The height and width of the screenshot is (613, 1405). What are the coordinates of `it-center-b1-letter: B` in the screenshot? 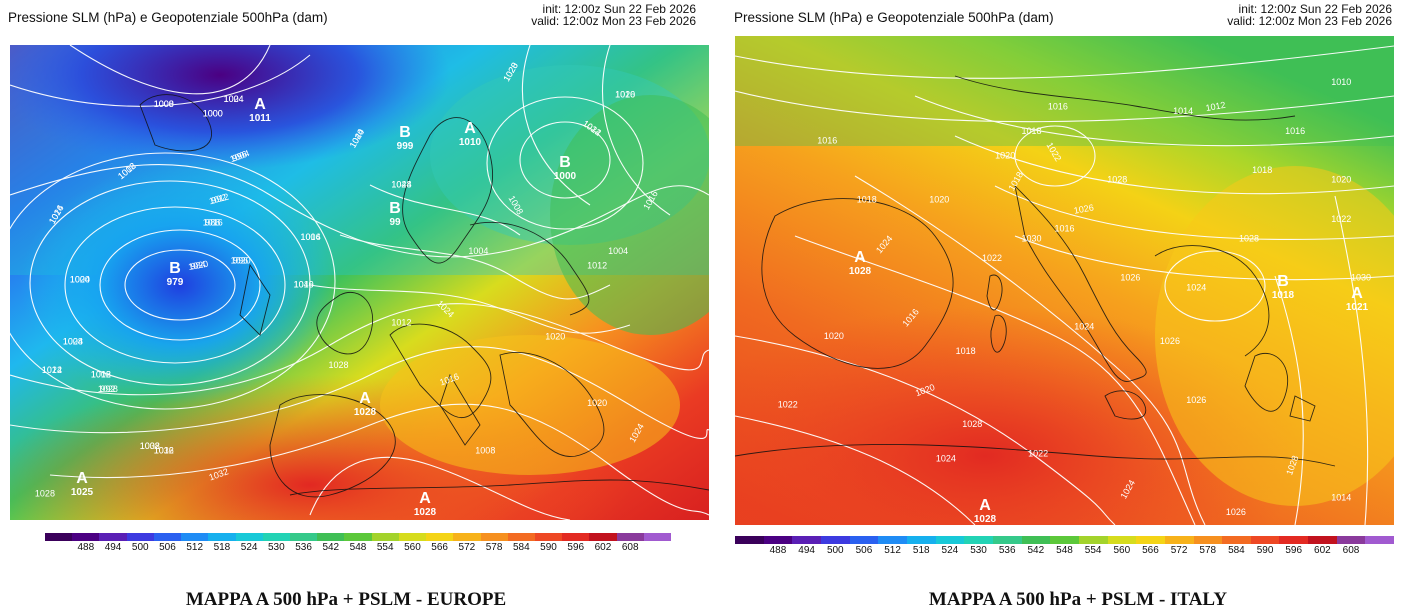 It's located at (1283, 281).